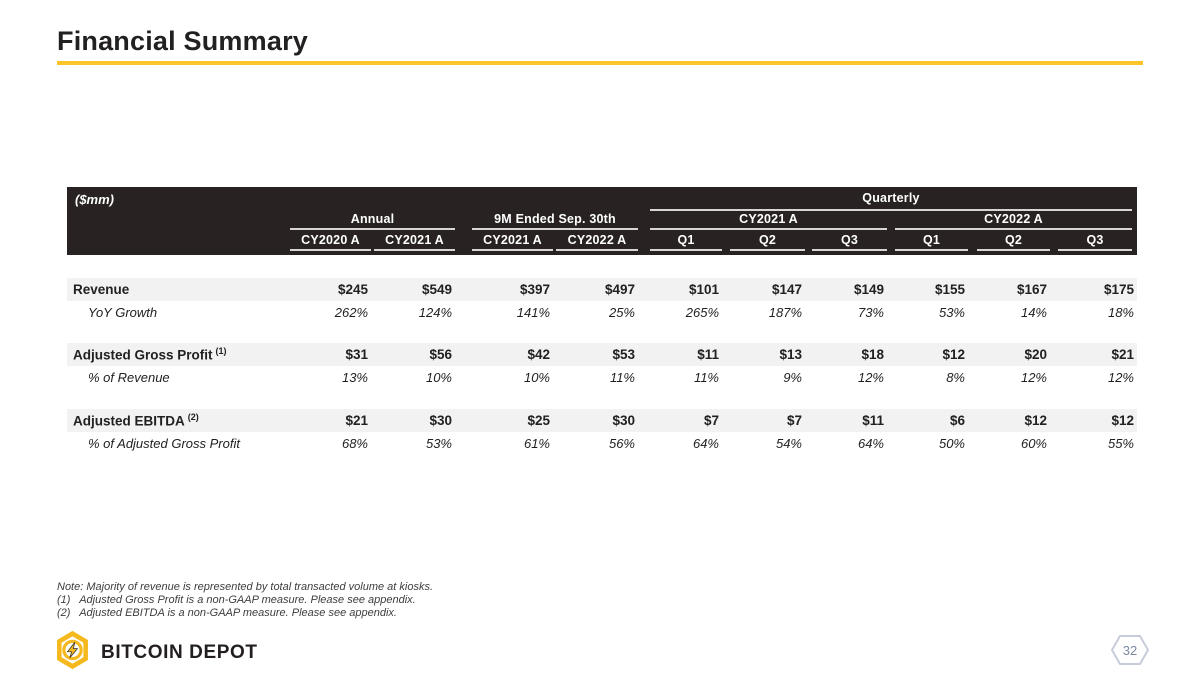  I want to click on bitcoin-depot-hexagon-icon, so click(72, 652).